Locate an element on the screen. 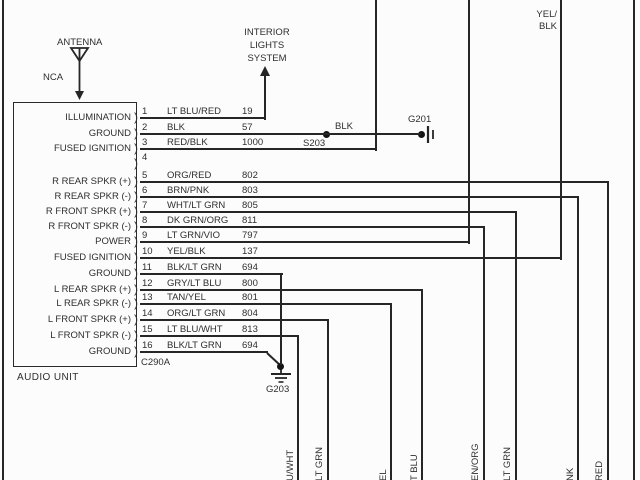 The image size is (640, 480). wire-pin3-seg1 is located at coordinates (376, 75).